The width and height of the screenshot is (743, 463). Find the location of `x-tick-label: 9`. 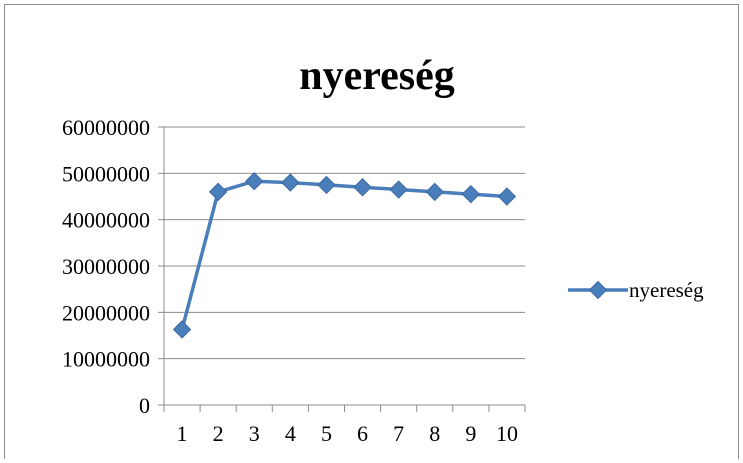

x-tick-label: 9 is located at coordinates (470, 433).